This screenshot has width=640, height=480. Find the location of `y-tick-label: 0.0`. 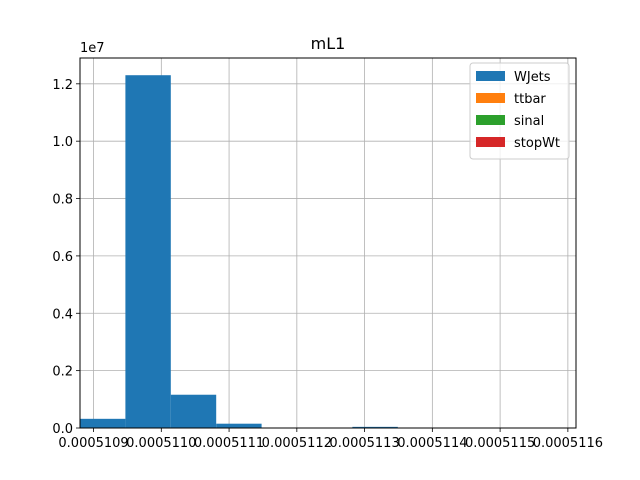

y-tick-label: 0.0 is located at coordinates (62, 429).